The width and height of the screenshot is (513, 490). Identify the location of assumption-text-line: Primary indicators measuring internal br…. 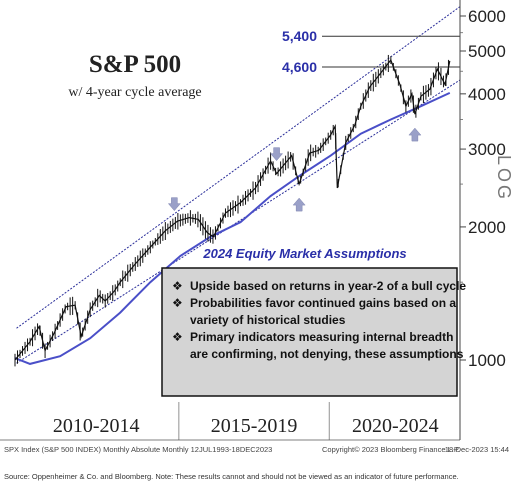
(321, 337).